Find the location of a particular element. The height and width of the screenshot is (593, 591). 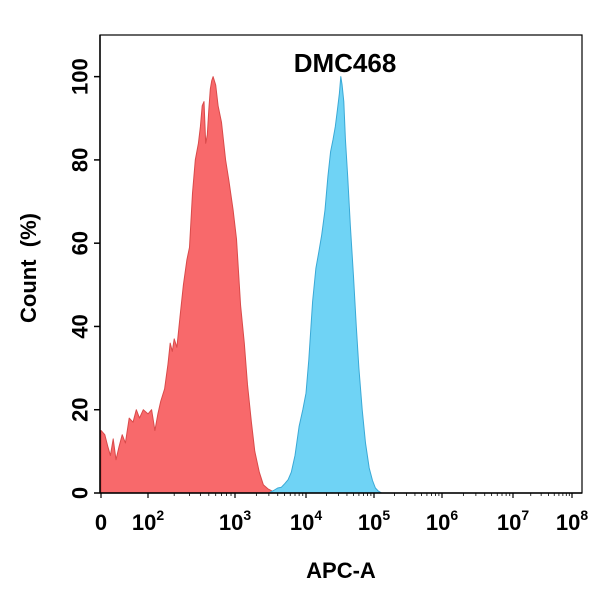

x-tick-label: 10⁵ is located at coordinates (374, 521).